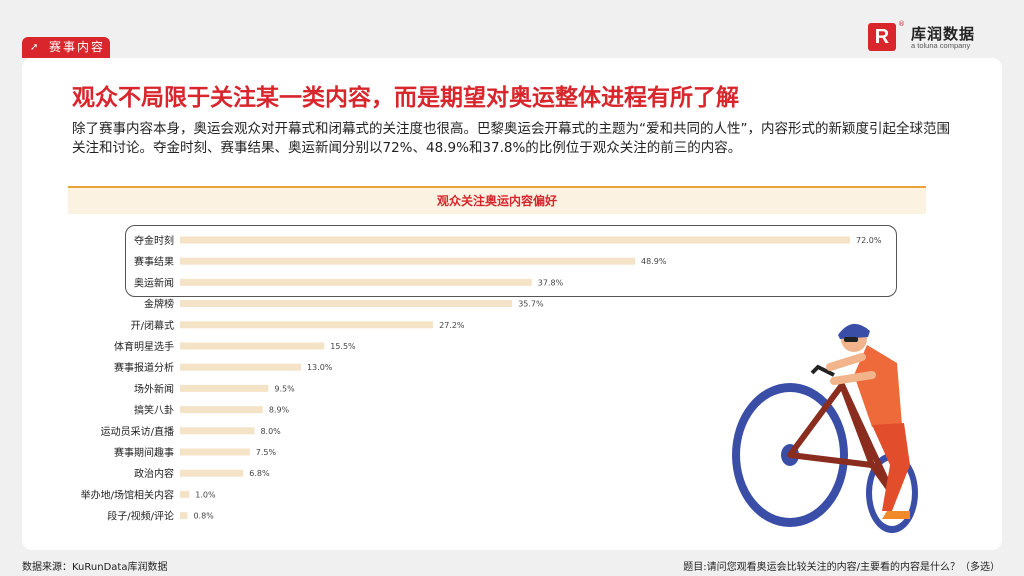 The width and height of the screenshot is (1024, 576). What do you see at coordinates (654, 261) in the screenshot?
I see `value-label: 48.9%` at bounding box center [654, 261].